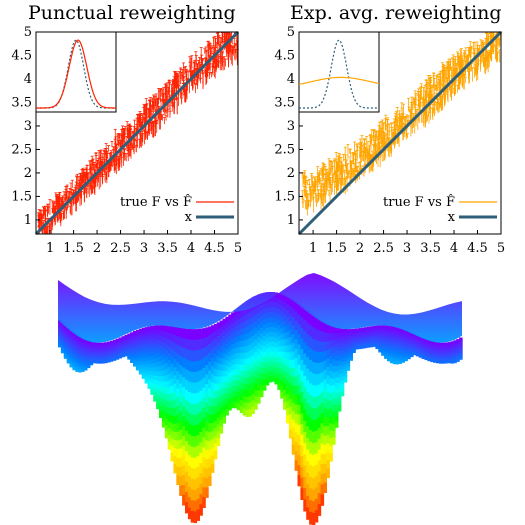 This screenshot has height=525, width=525. What do you see at coordinates (396, 13) in the screenshot?
I see `right-plot-title: Exp. avg. reweighting` at bounding box center [396, 13].